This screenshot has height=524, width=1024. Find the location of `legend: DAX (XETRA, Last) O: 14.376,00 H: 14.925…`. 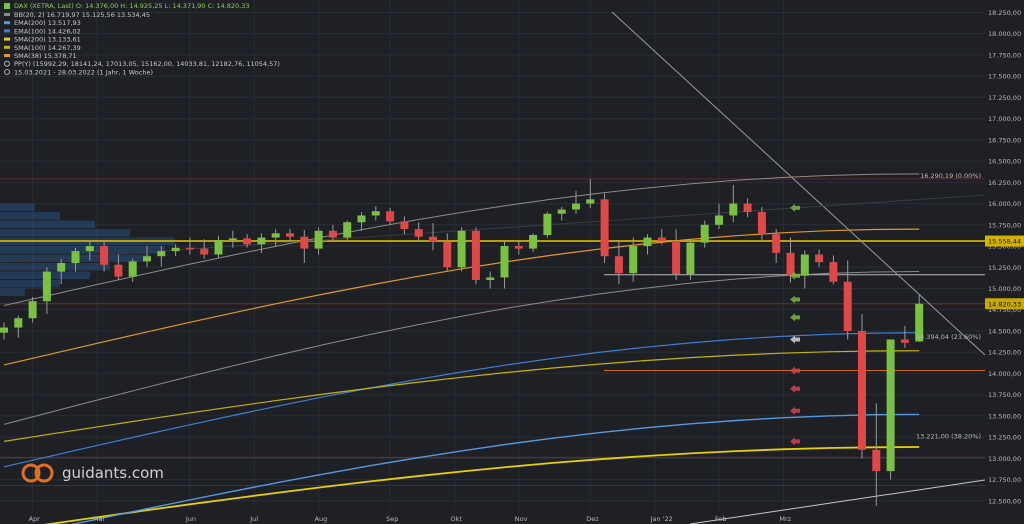

legend: DAX (XETRA, Last) O: 14.376,00 H: 14.925… is located at coordinates (142, 39).